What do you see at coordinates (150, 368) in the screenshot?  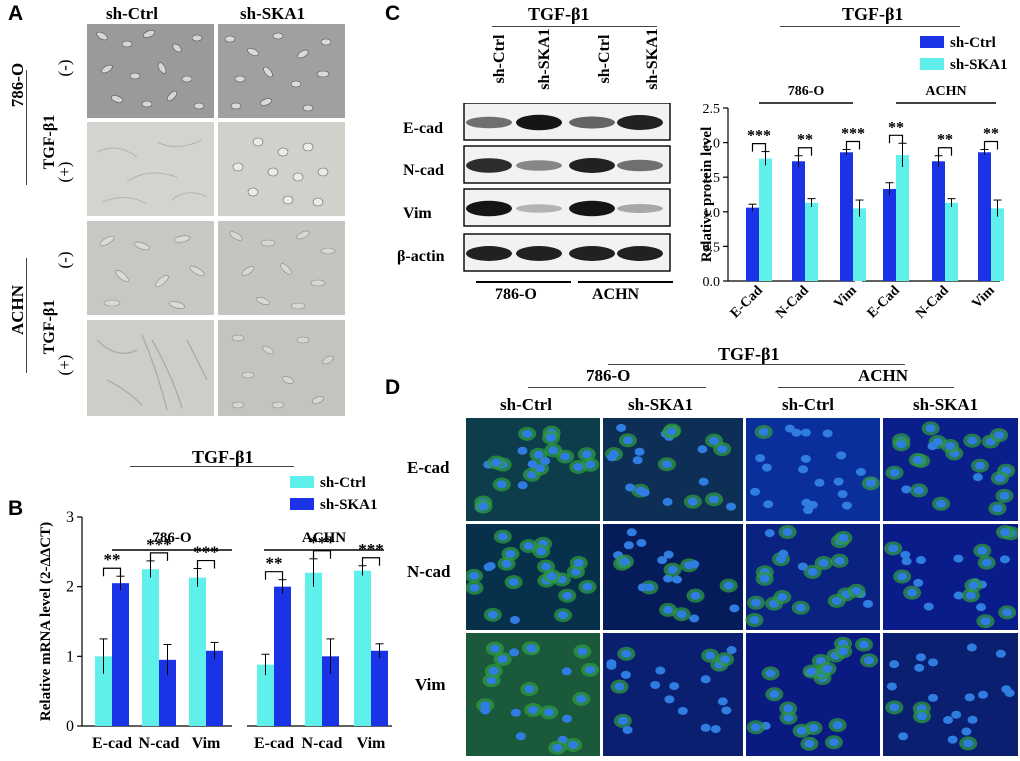 I see `phase-contrast-image-achn-ctrl-tgfb1` at bounding box center [150, 368].